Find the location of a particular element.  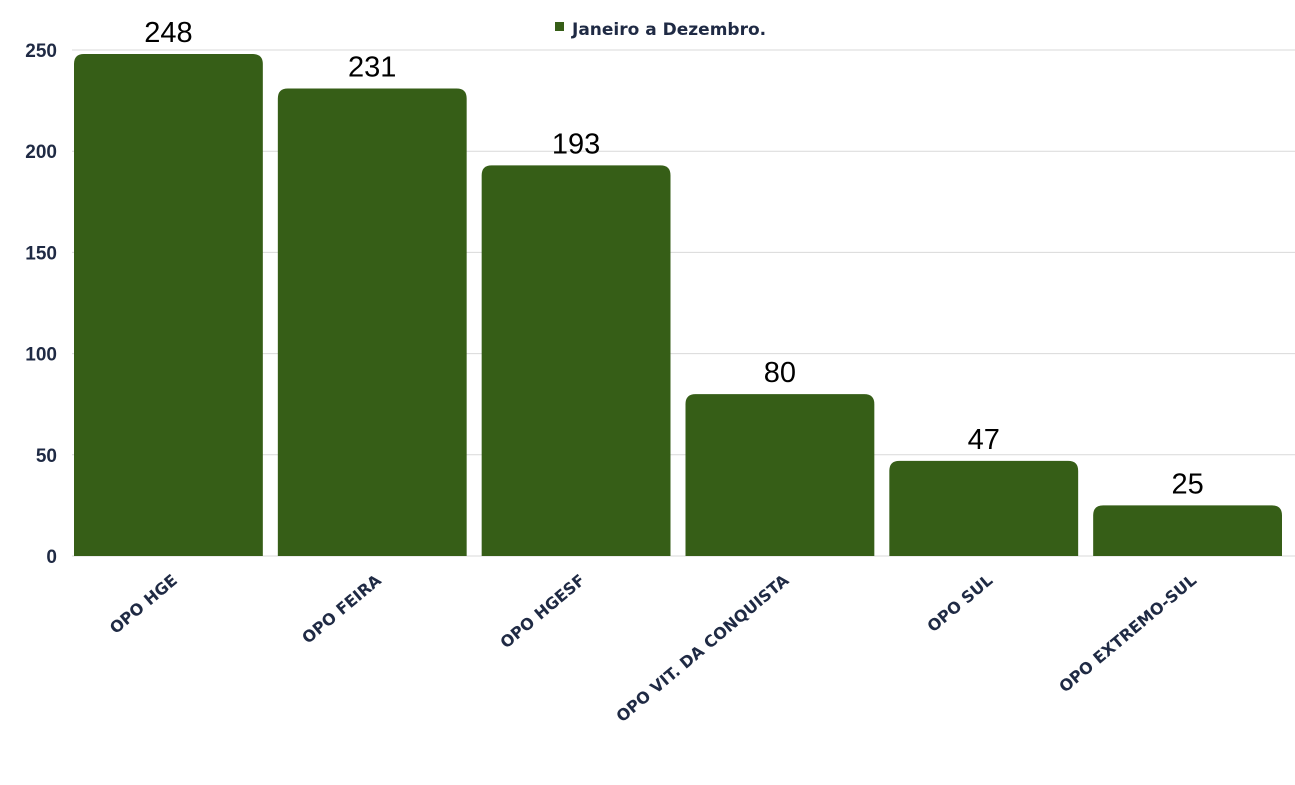

y-tick-label: 150 is located at coordinates (41, 253).